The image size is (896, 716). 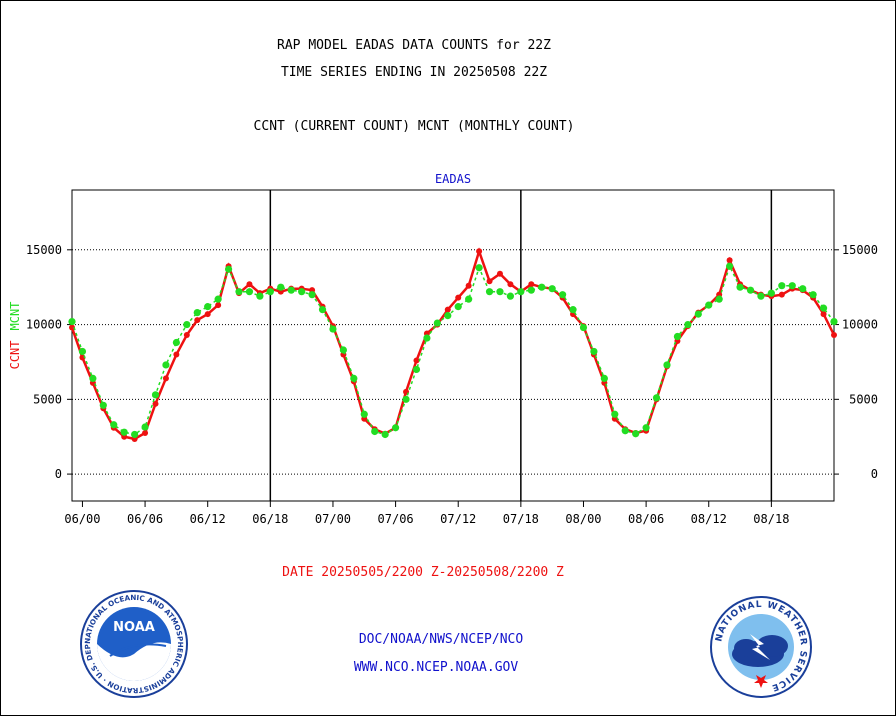 What do you see at coordinates (145, 519) in the screenshot?
I see `x-tick-label: 06/06` at bounding box center [145, 519].